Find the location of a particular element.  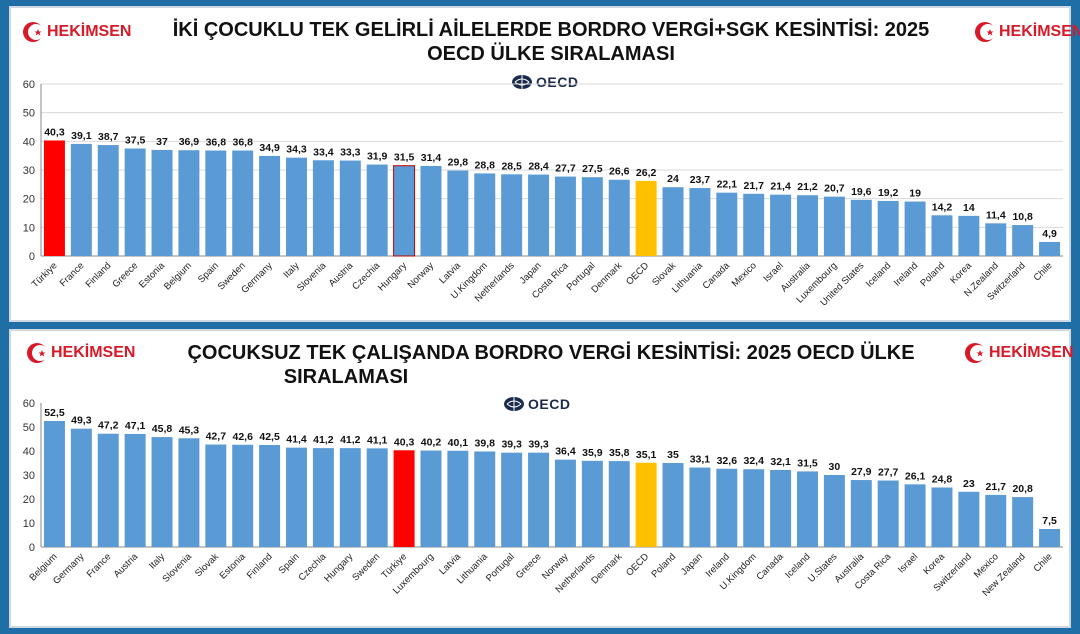

data-label: 36,8 is located at coordinates (242, 143).